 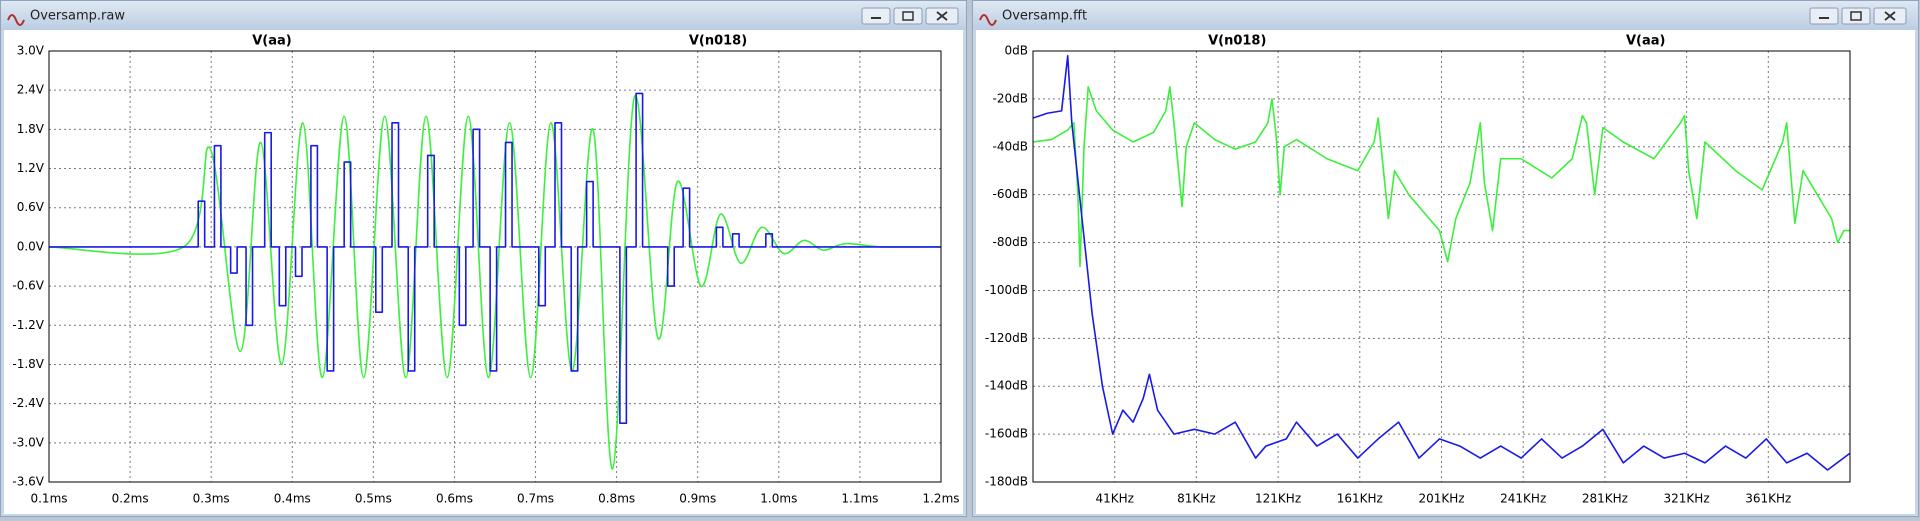 I want to click on x-tick-label: 0.7ms, so click(x=535, y=499).